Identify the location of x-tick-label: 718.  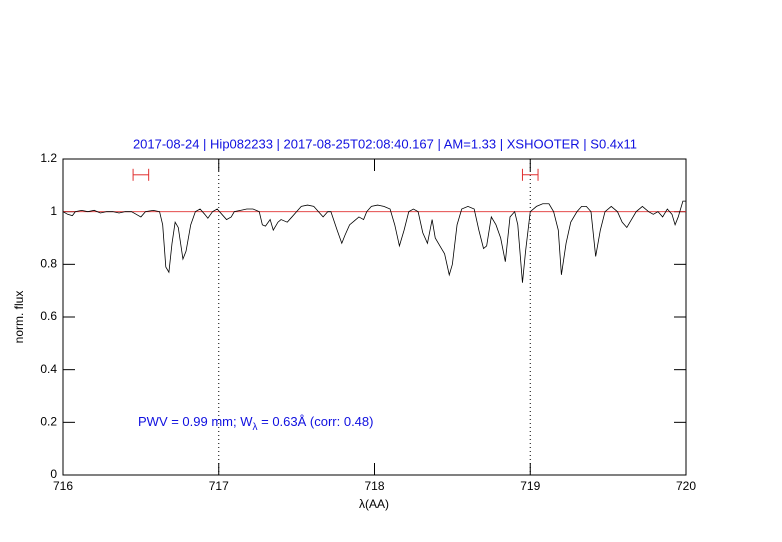
(374, 486).